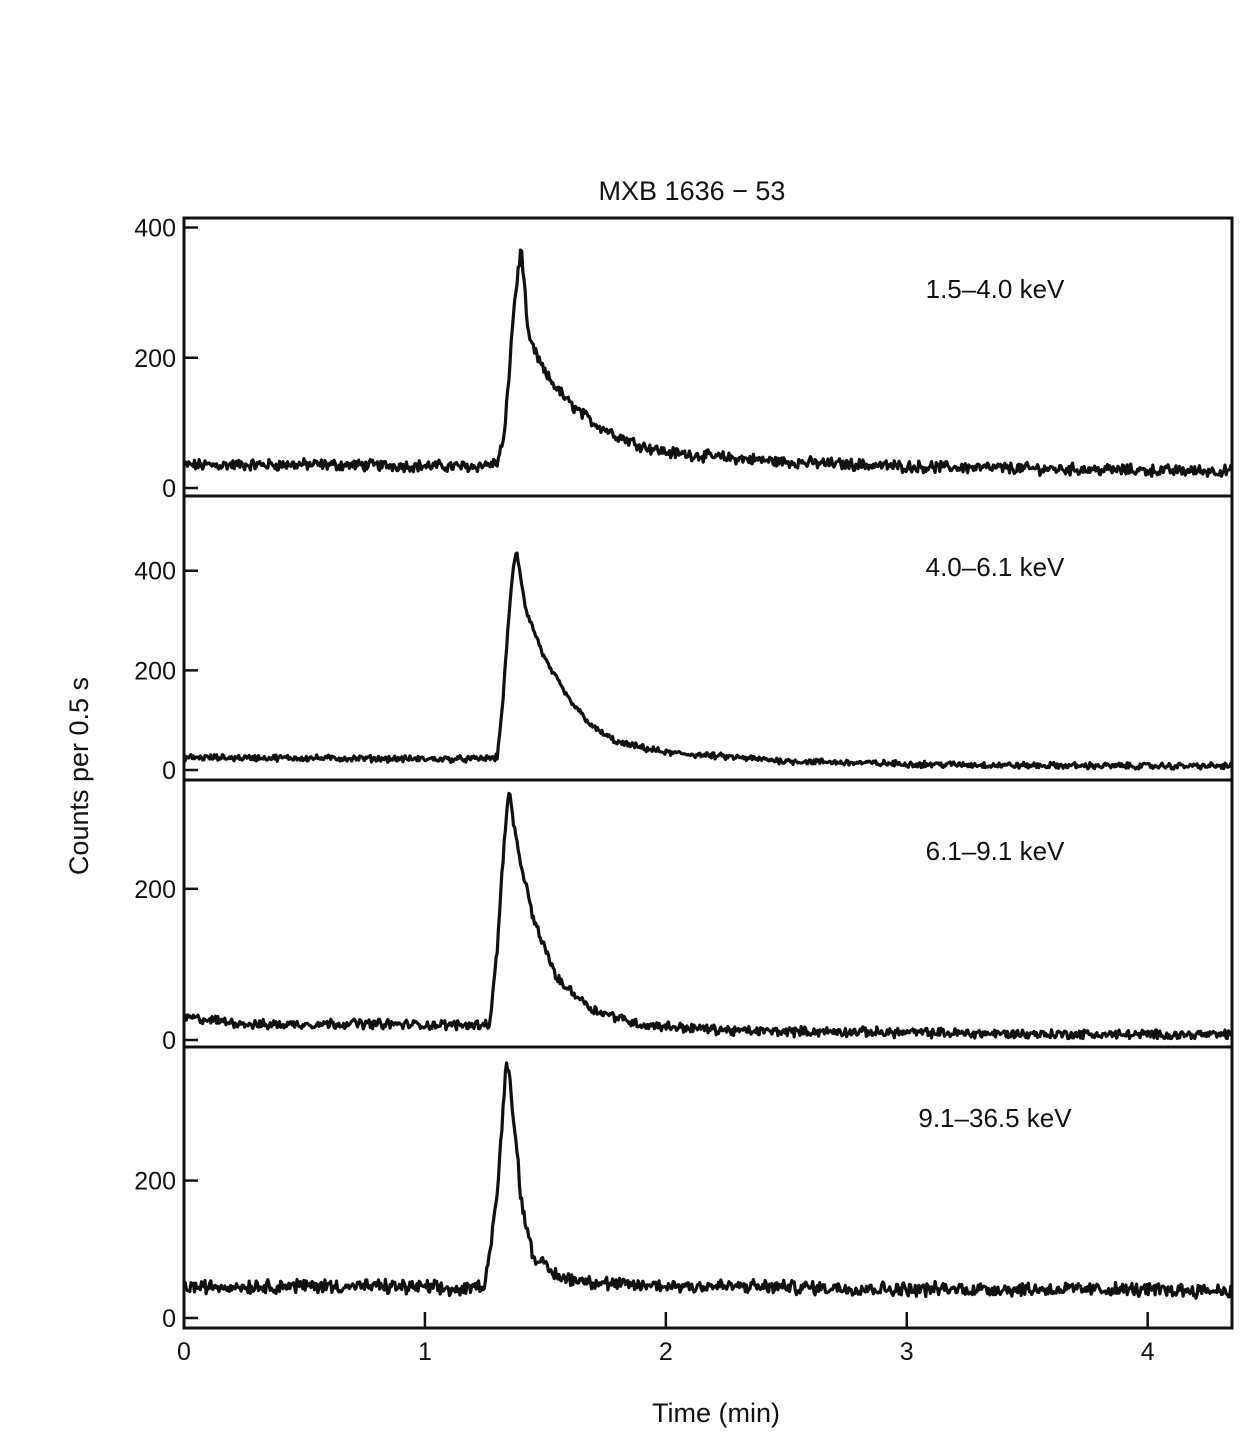 This screenshot has width=1255, height=1444. I want to click on energy-band-label: 9.1–36.5 keV, so click(995, 1118).